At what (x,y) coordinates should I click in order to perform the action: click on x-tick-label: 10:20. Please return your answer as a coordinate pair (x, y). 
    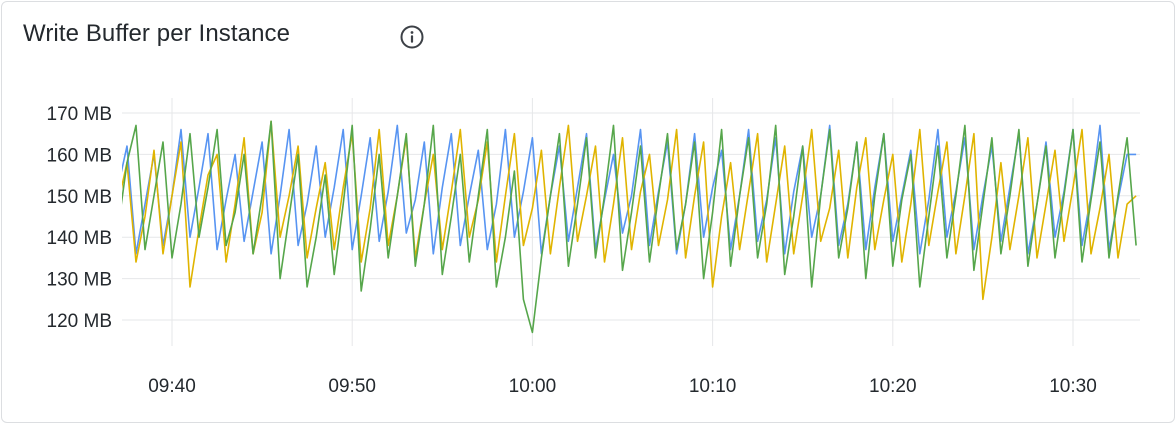
    Looking at the image, I should click on (893, 386).